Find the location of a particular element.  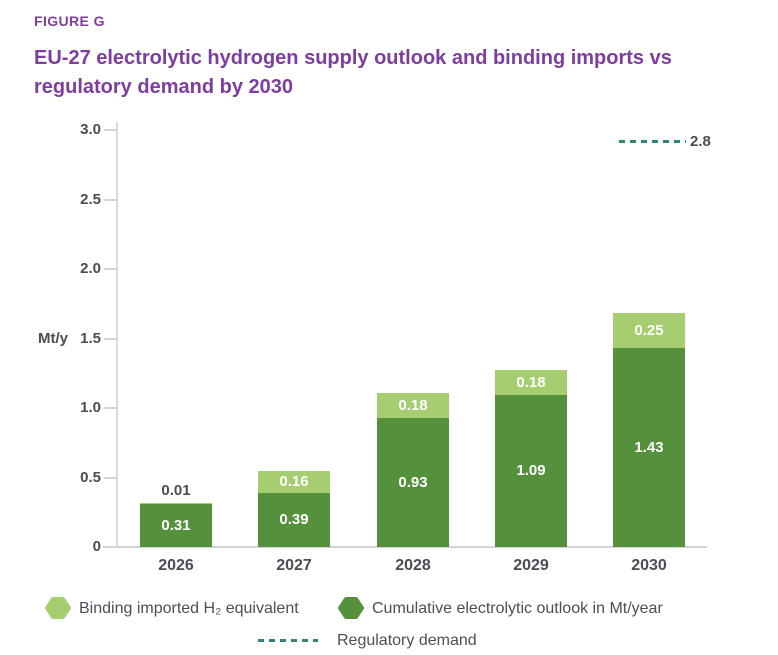

y-axis-line is located at coordinates (117, 334).